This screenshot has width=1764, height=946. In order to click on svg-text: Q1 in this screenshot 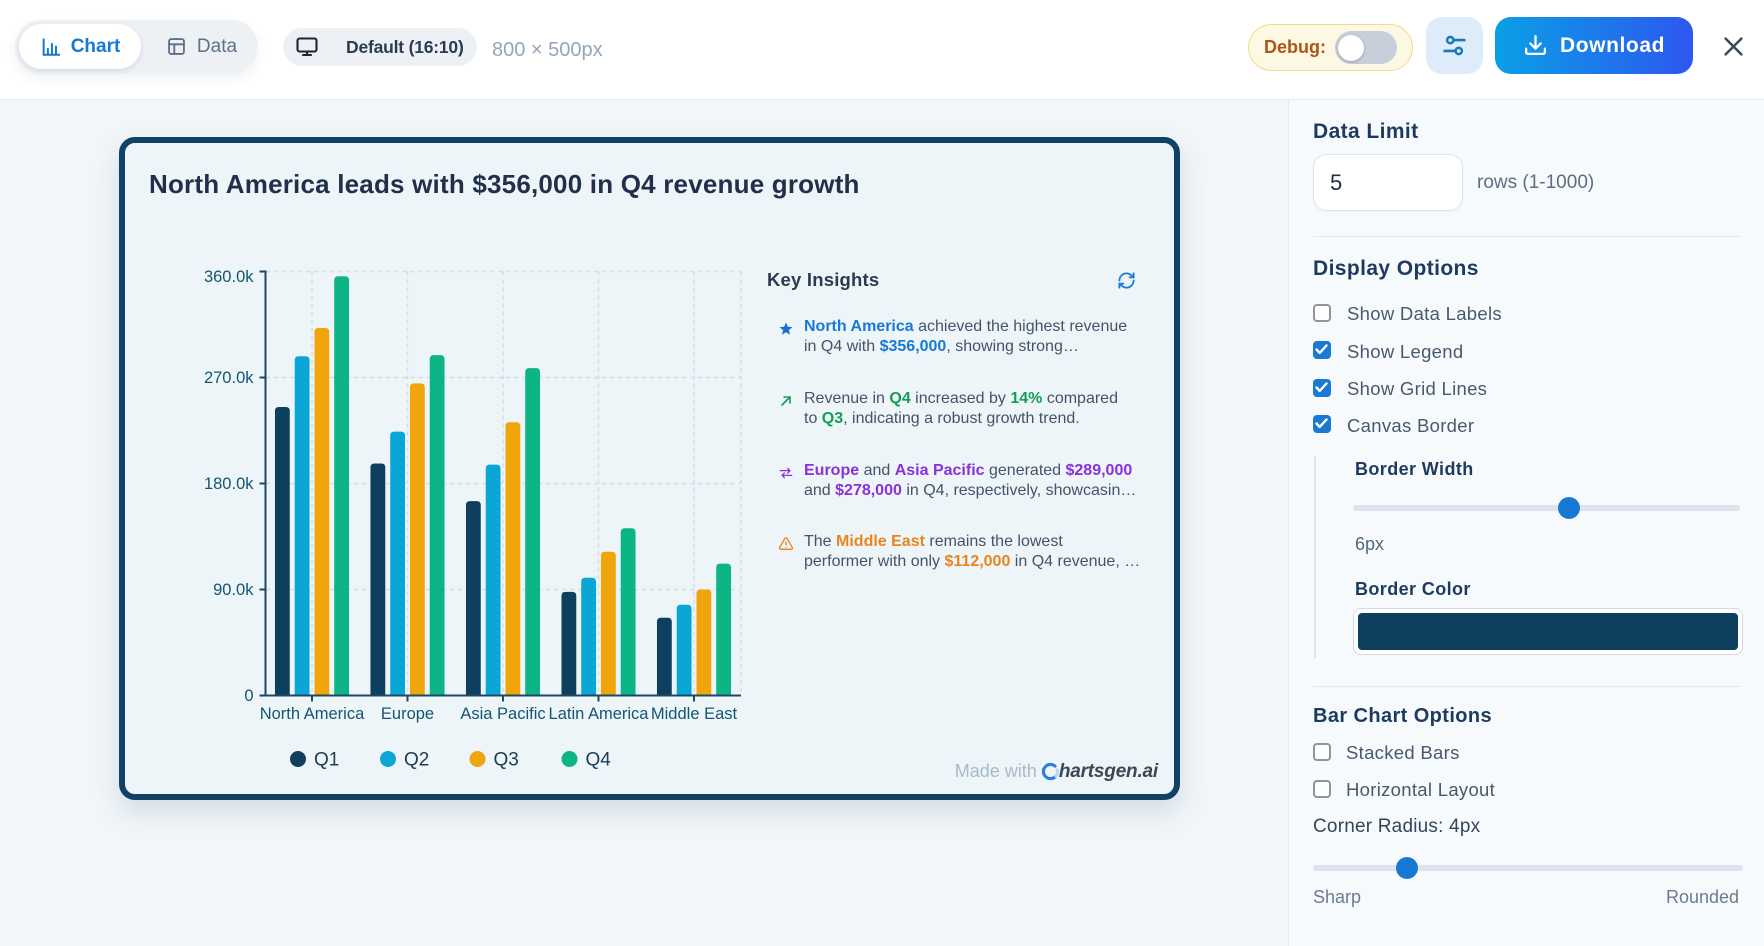, I will do `click(326, 760)`.